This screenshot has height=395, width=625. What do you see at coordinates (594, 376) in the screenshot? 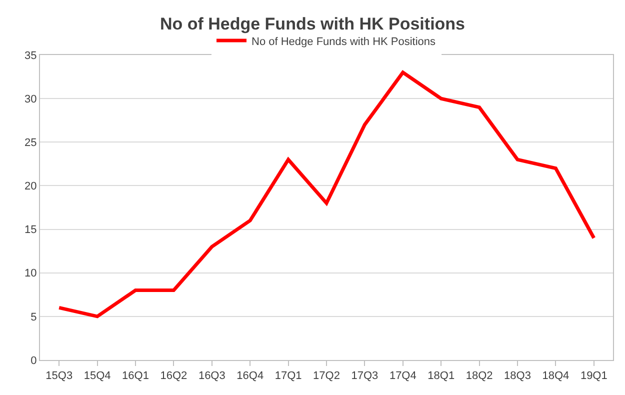
I see `x-tick-label: 19Q1` at bounding box center [594, 376].